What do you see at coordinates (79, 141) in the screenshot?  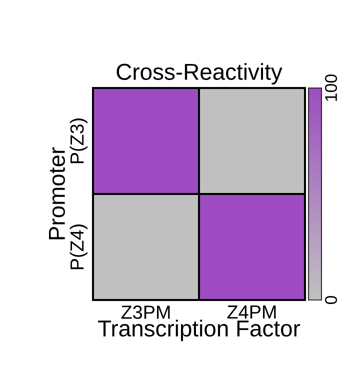 I see `y-tick-label: P(Z3)` at bounding box center [79, 141].